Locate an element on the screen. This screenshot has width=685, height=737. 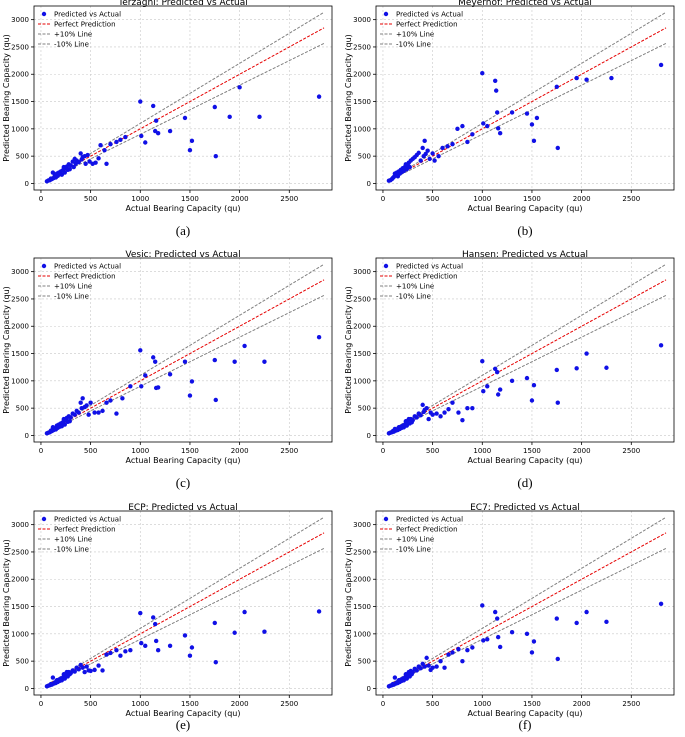
y-tick-label: 0 is located at coordinates (27, 689).